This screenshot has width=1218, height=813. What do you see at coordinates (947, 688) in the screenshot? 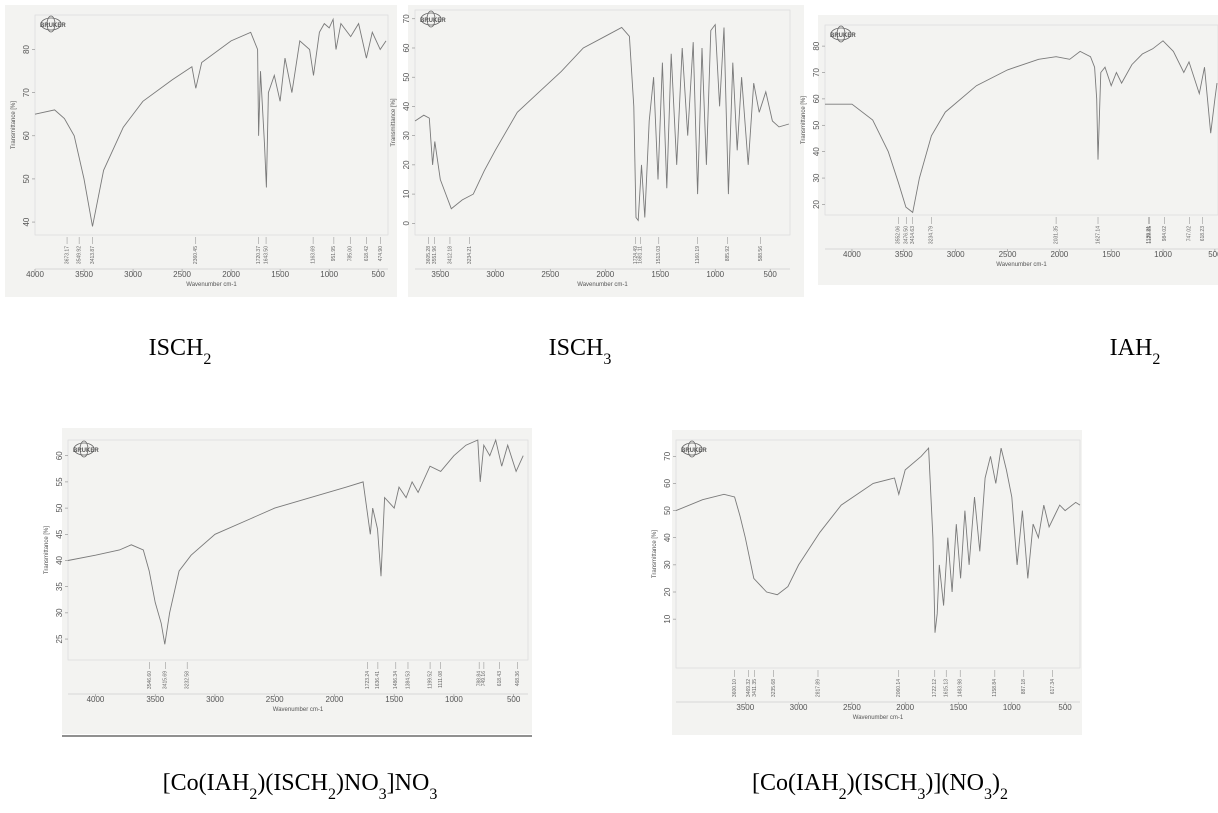
I see `peak-label: 1615.13` at bounding box center [947, 688].